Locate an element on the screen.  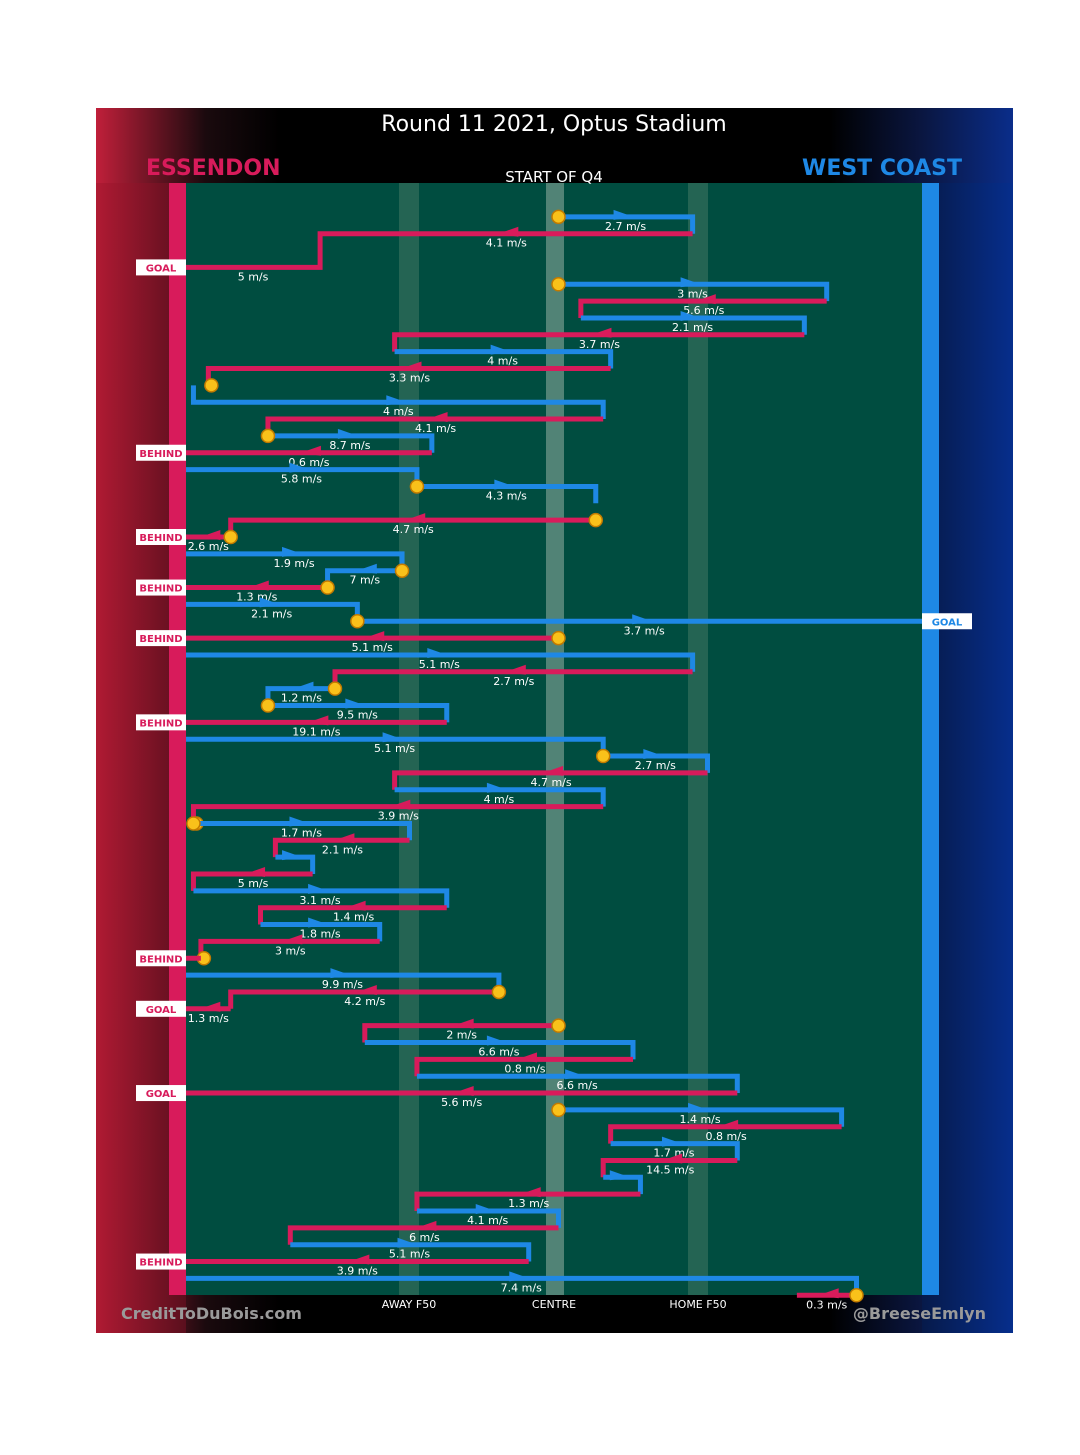
chain-speed-4: 5.6 m/s is located at coordinates (703, 310).